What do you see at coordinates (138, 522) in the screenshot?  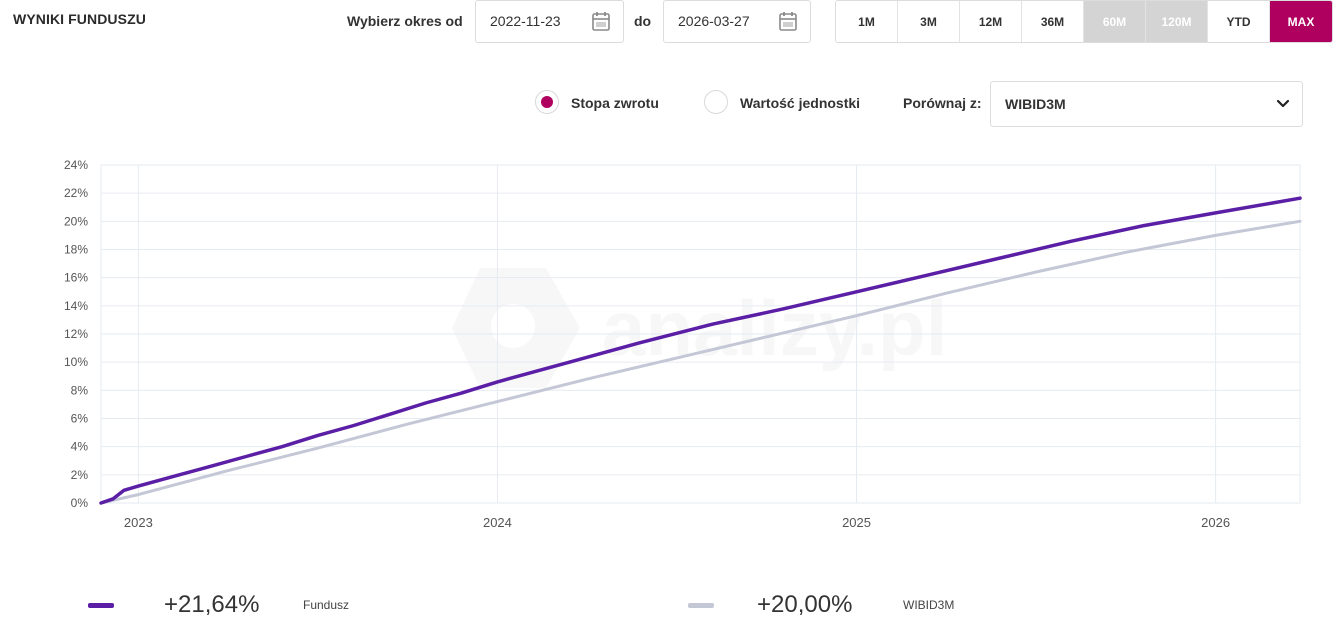 I see `x-tick-label: 2023` at bounding box center [138, 522].